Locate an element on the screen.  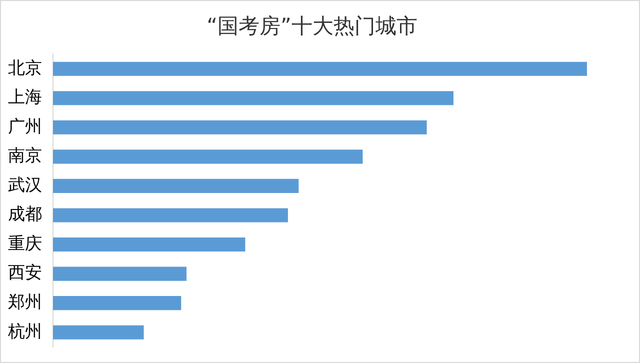
y-tick-label: 重庆 is located at coordinates (25, 244).